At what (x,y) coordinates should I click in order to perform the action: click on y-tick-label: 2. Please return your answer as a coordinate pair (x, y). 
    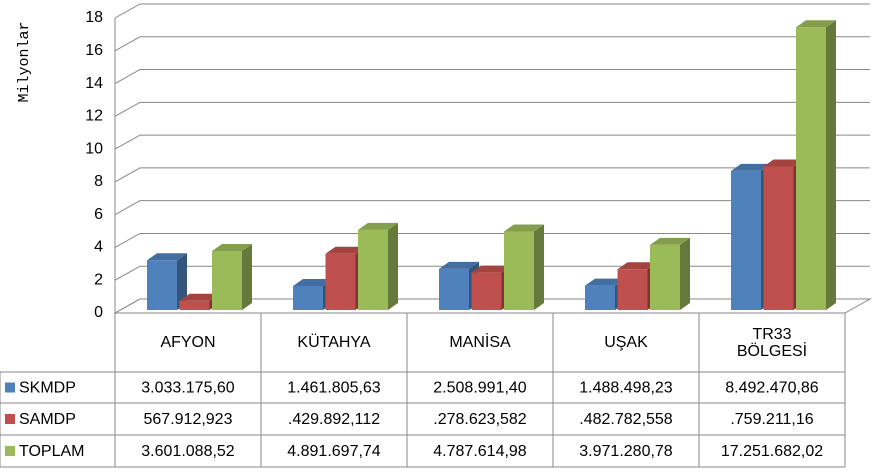
    Looking at the image, I should click on (98, 279).